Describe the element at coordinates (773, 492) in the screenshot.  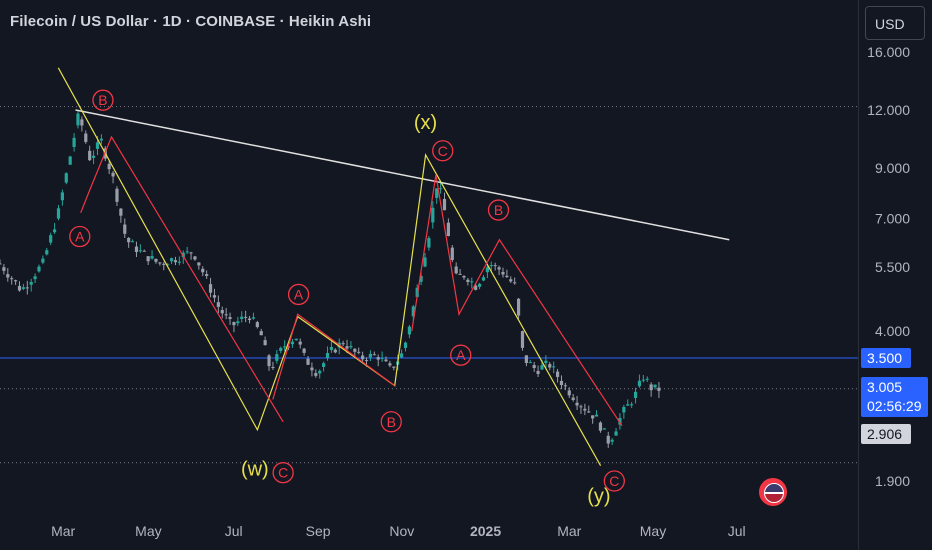
I see `us-flag-icon` at that location.